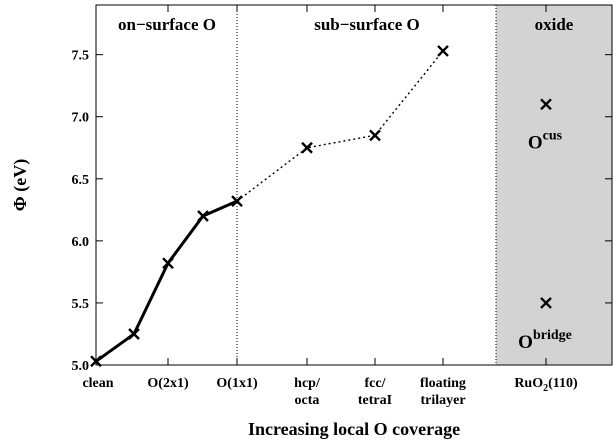 The width and height of the screenshot is (614, 441). What do you see at coordinates (525, 342) in the screenshot?
I see `oxide-label-bridge-base: O` at bounding box center [525, 342].